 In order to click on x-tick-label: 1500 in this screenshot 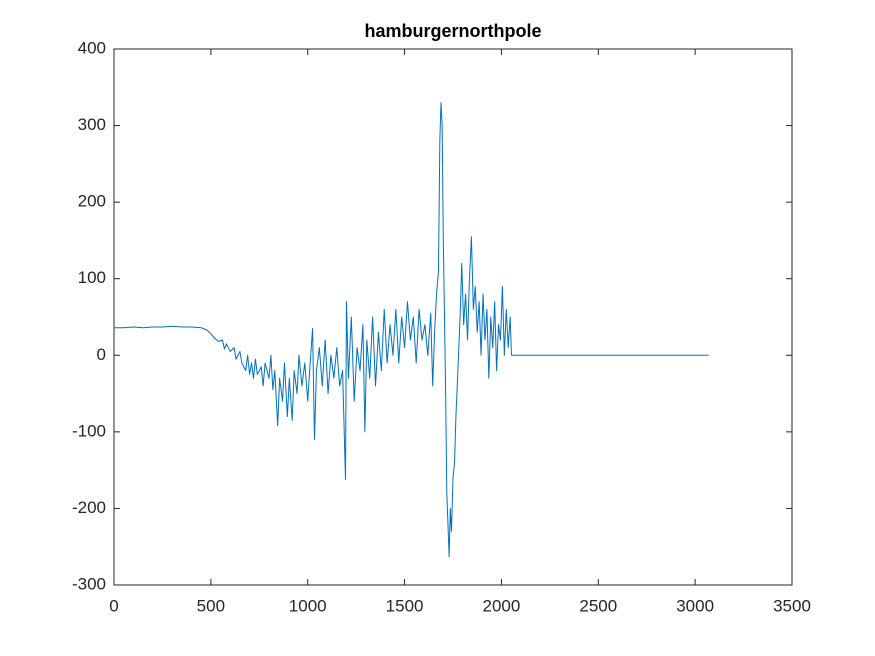, I will do `click(405, 605)`.